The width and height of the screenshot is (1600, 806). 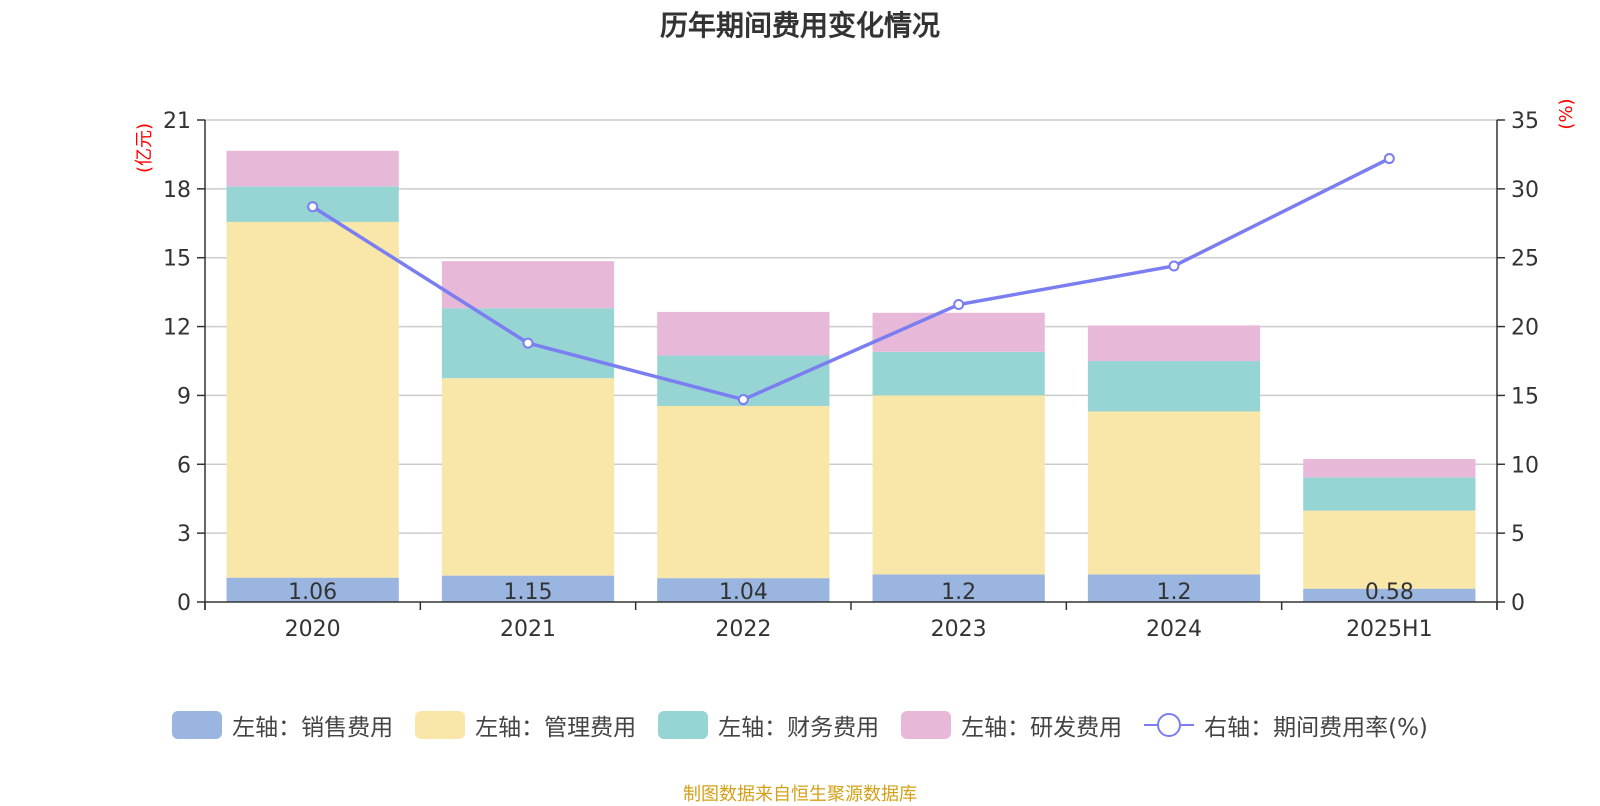 I want to click on legend-label-rd: 左轴：研发费用, so click(x=1042, y=728).